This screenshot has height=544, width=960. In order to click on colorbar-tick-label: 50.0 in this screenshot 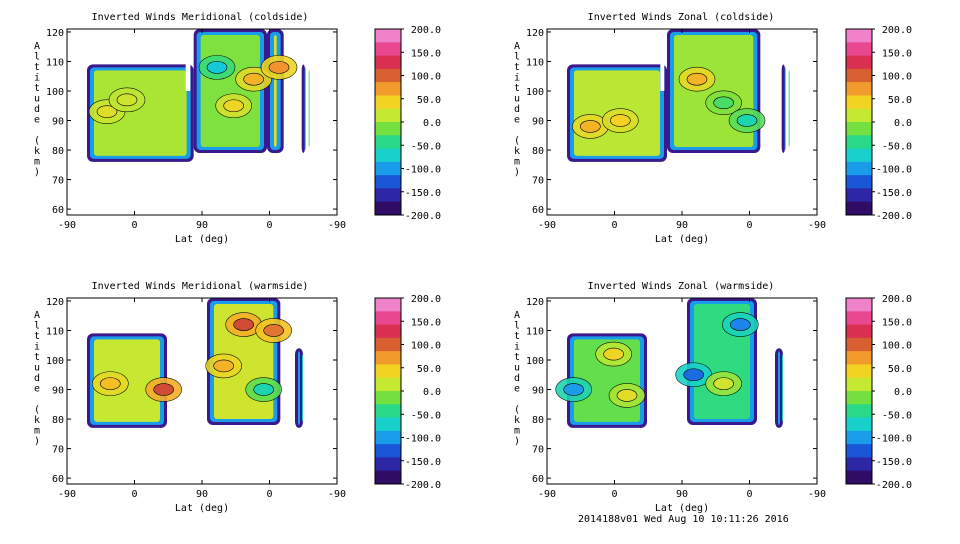, I will do `click(429, 369)`.